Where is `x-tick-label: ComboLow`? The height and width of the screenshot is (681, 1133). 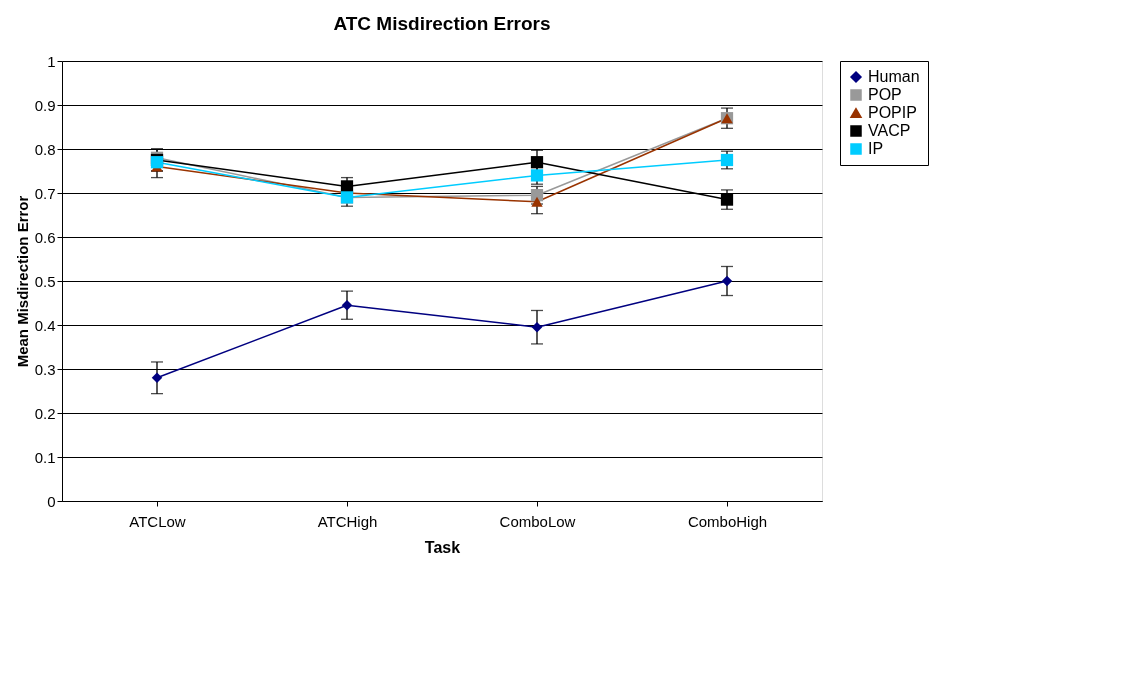
x-tick-label: ComboLow is located at coordinates (537, 521).